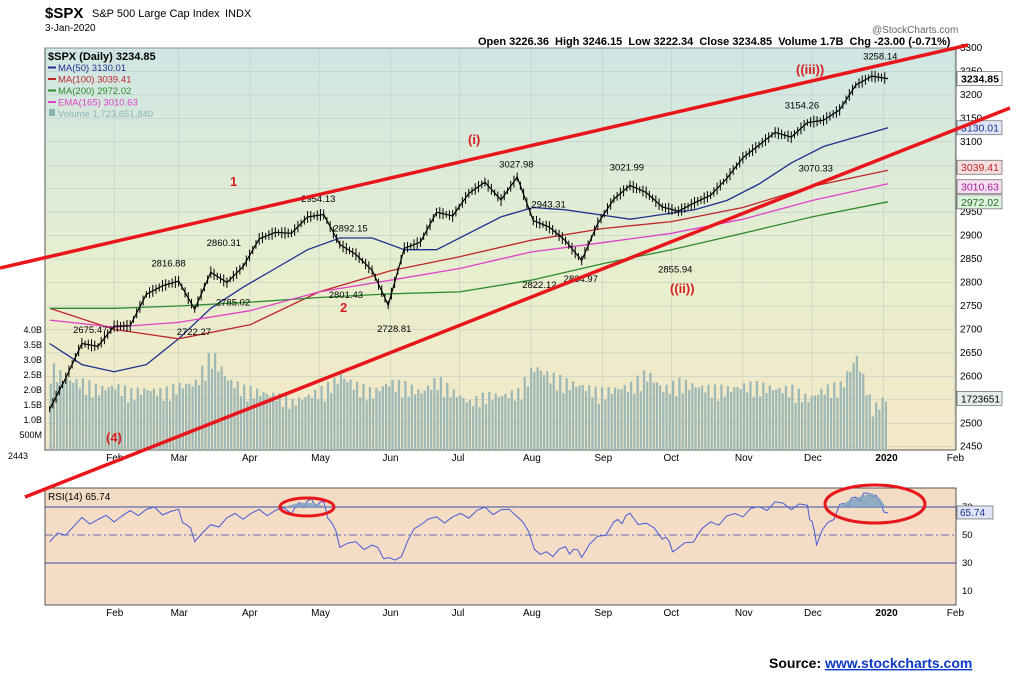 This screenshot has width=1024, height=687. What do you see at coordinates (305, 504) in the screenshot?
I see `rsi-overbought-fill` at bounding box center [305, 504].